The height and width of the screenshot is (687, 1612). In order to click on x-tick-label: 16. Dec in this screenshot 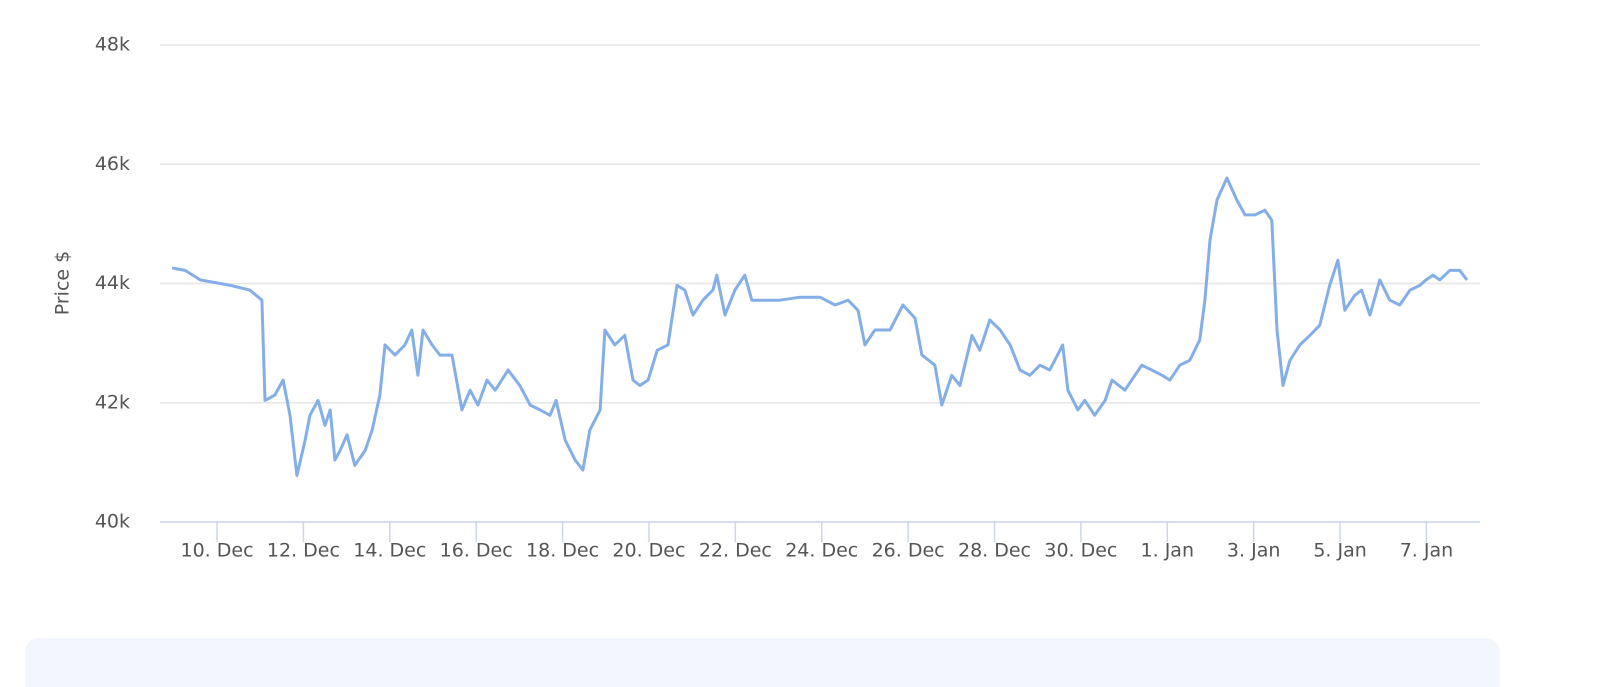, I will do `click(476, 551)`.